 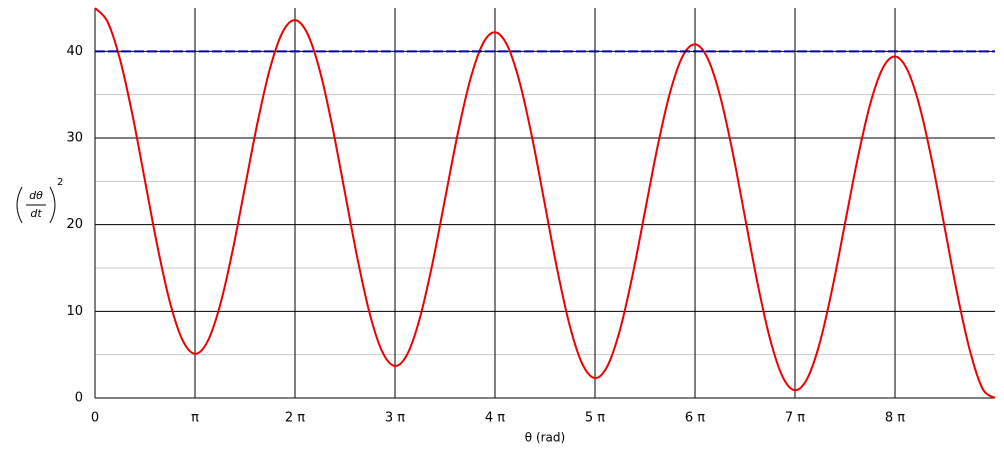 I want to click on y-label-exponent: 2, so click(x=60, y=182).